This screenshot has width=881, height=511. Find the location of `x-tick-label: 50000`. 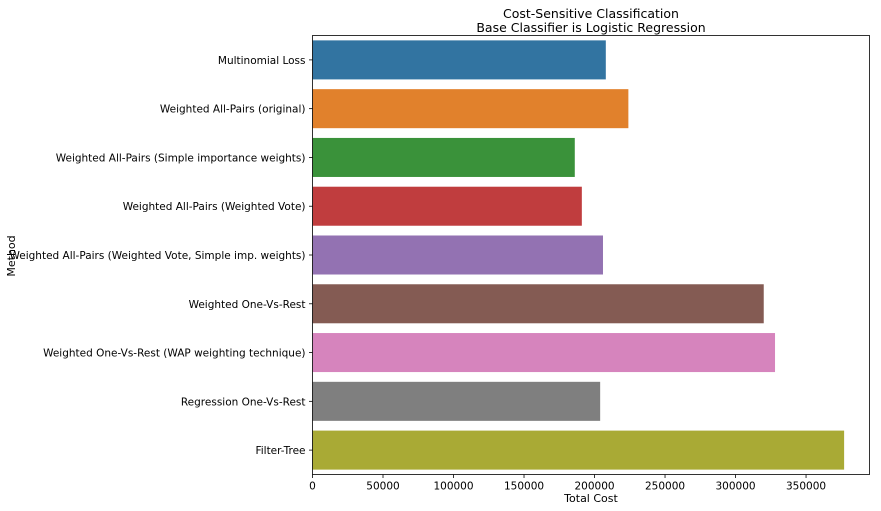

x-tick-label: 50000 is located at coordinates (382, 487).